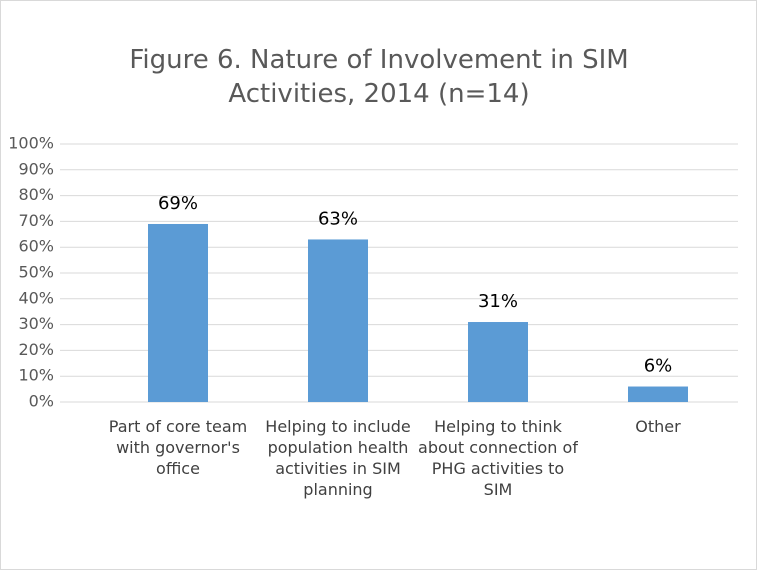 The image size is (758, 571). Describe the element at coordinates (36, 246) in the screenshot. I see `y-tick-label: 60%` at that location.